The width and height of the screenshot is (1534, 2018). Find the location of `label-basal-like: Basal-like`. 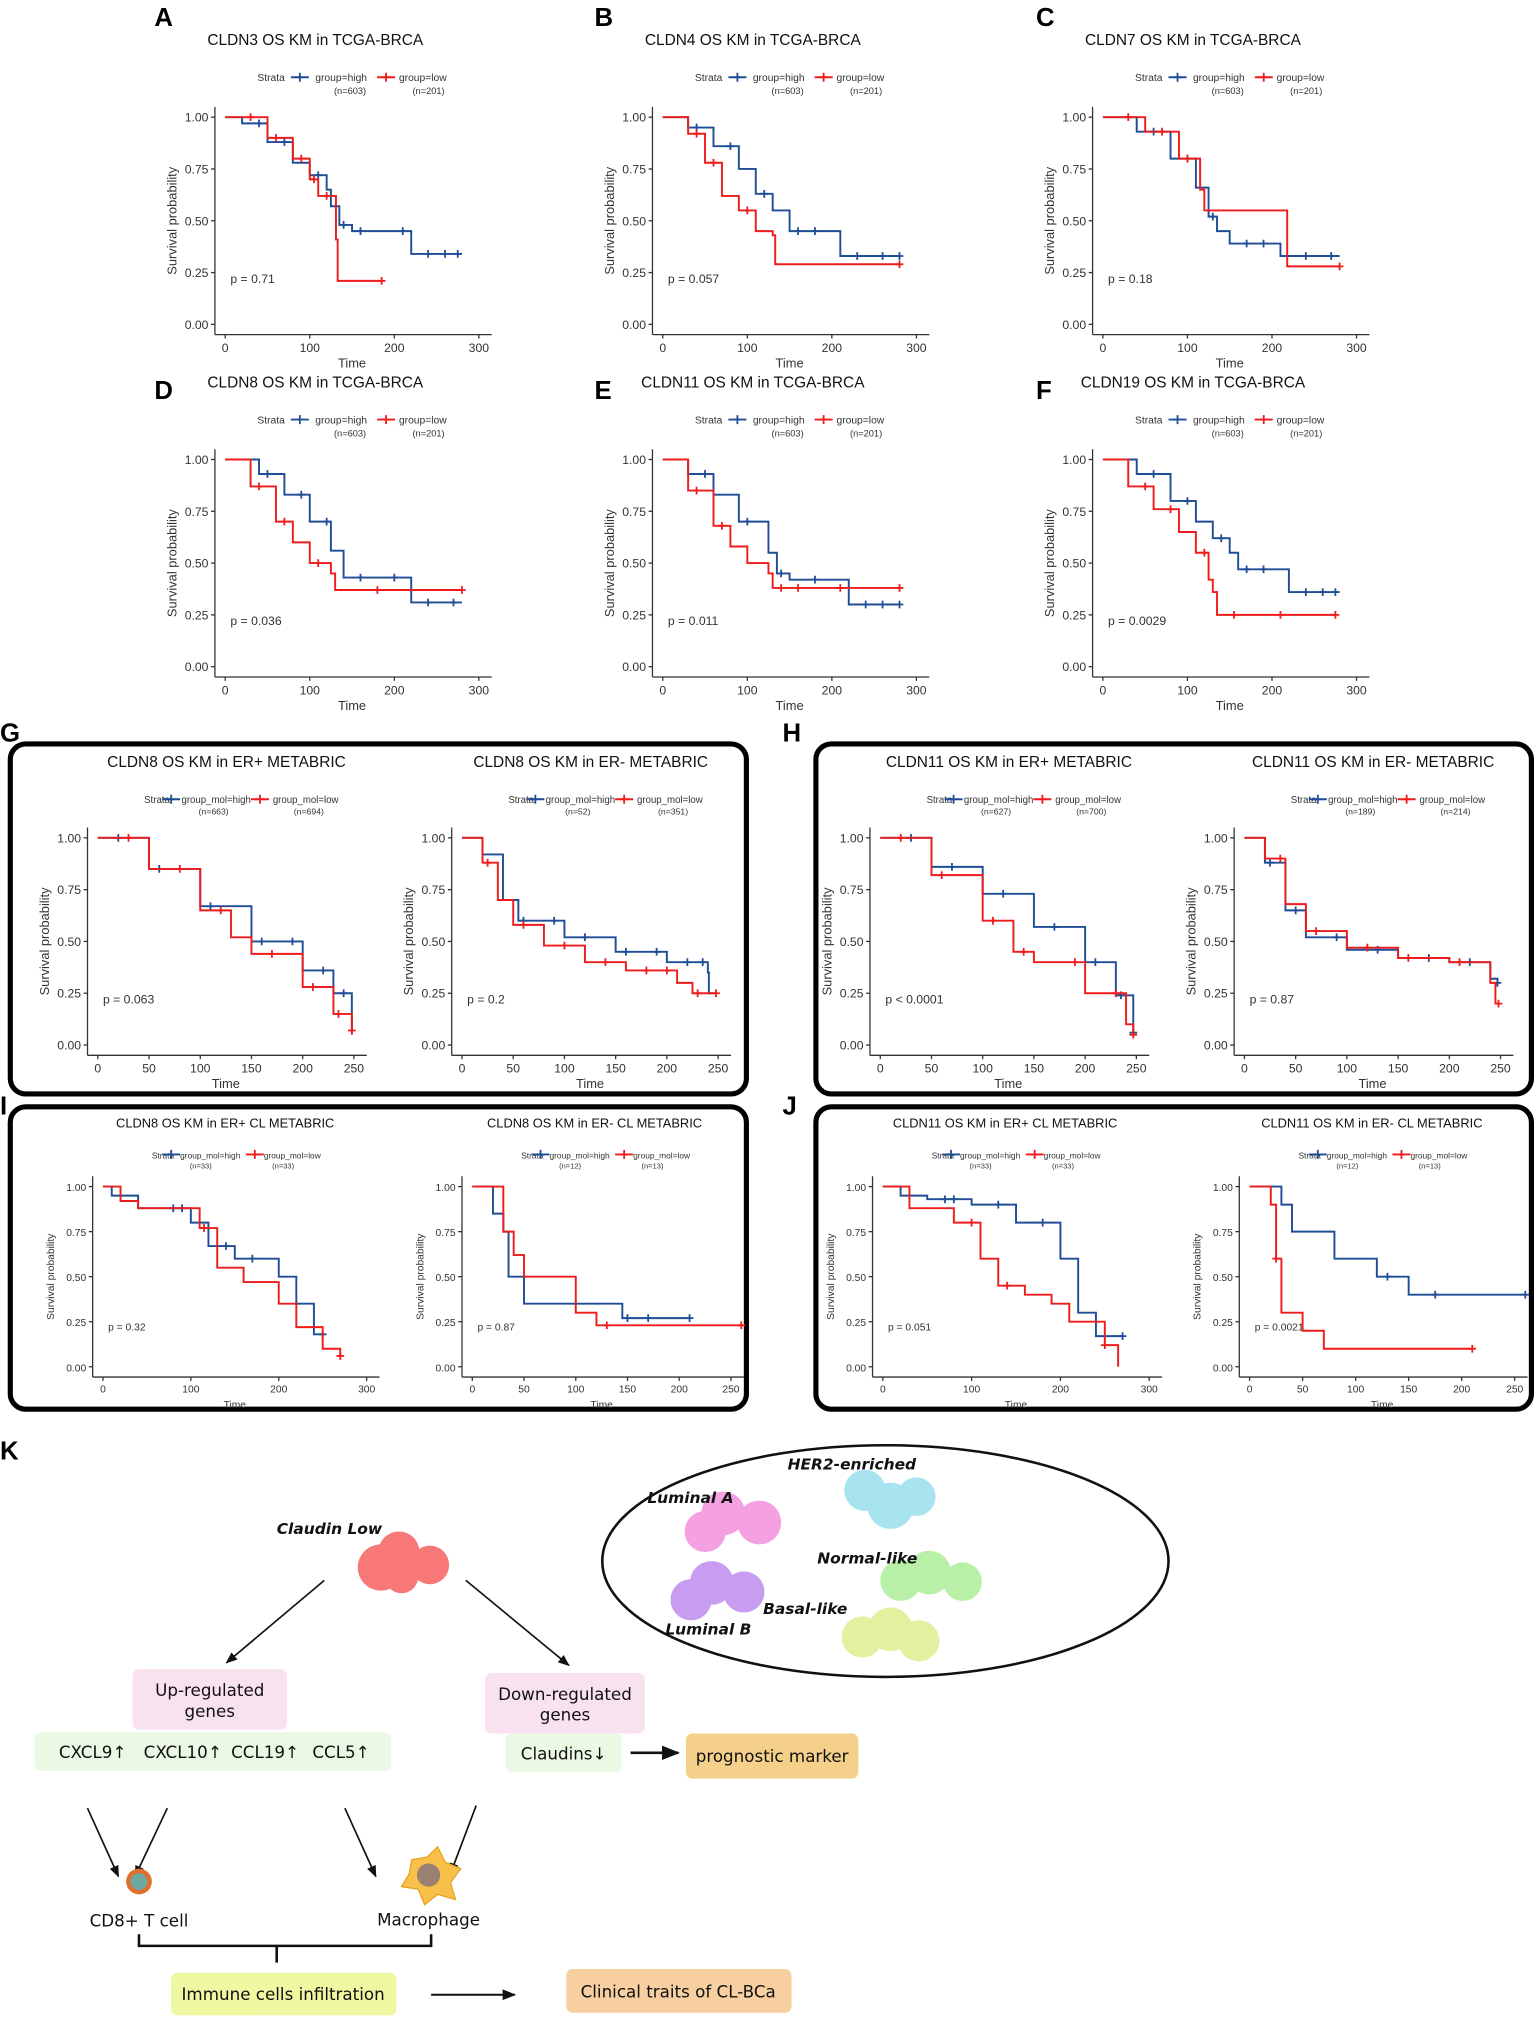

label-basal-like: Basal-like is located at coordinates (805, 1609).